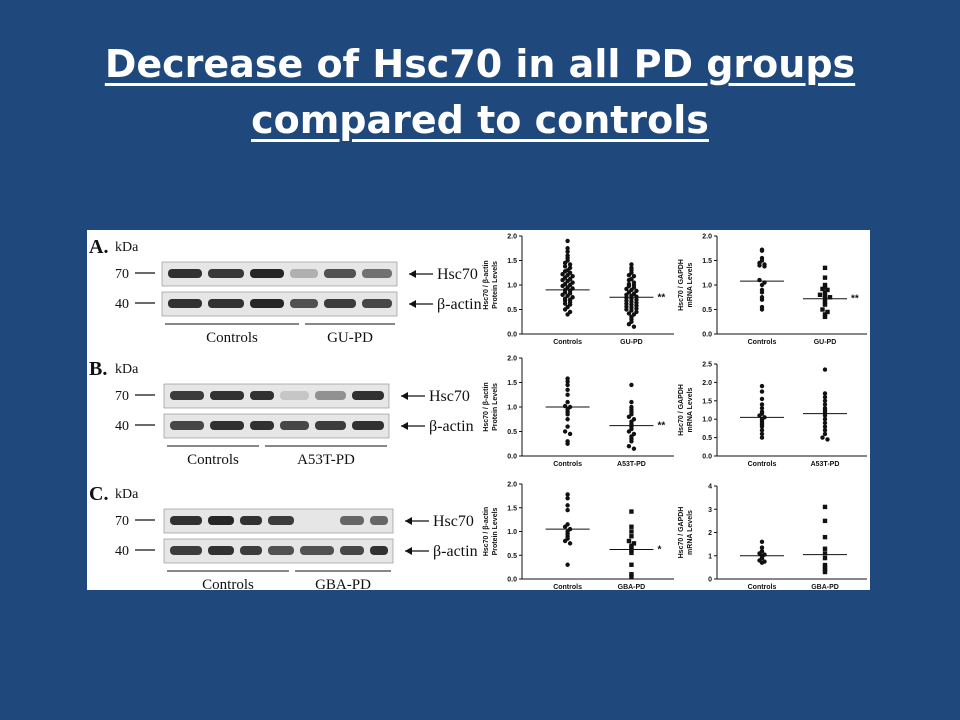 This screenshot has height=720, width=960. What do you see at coordinates (98, 247) in the screenshot?
I see `panel-letter: A.` at bounding box center [98, 247].